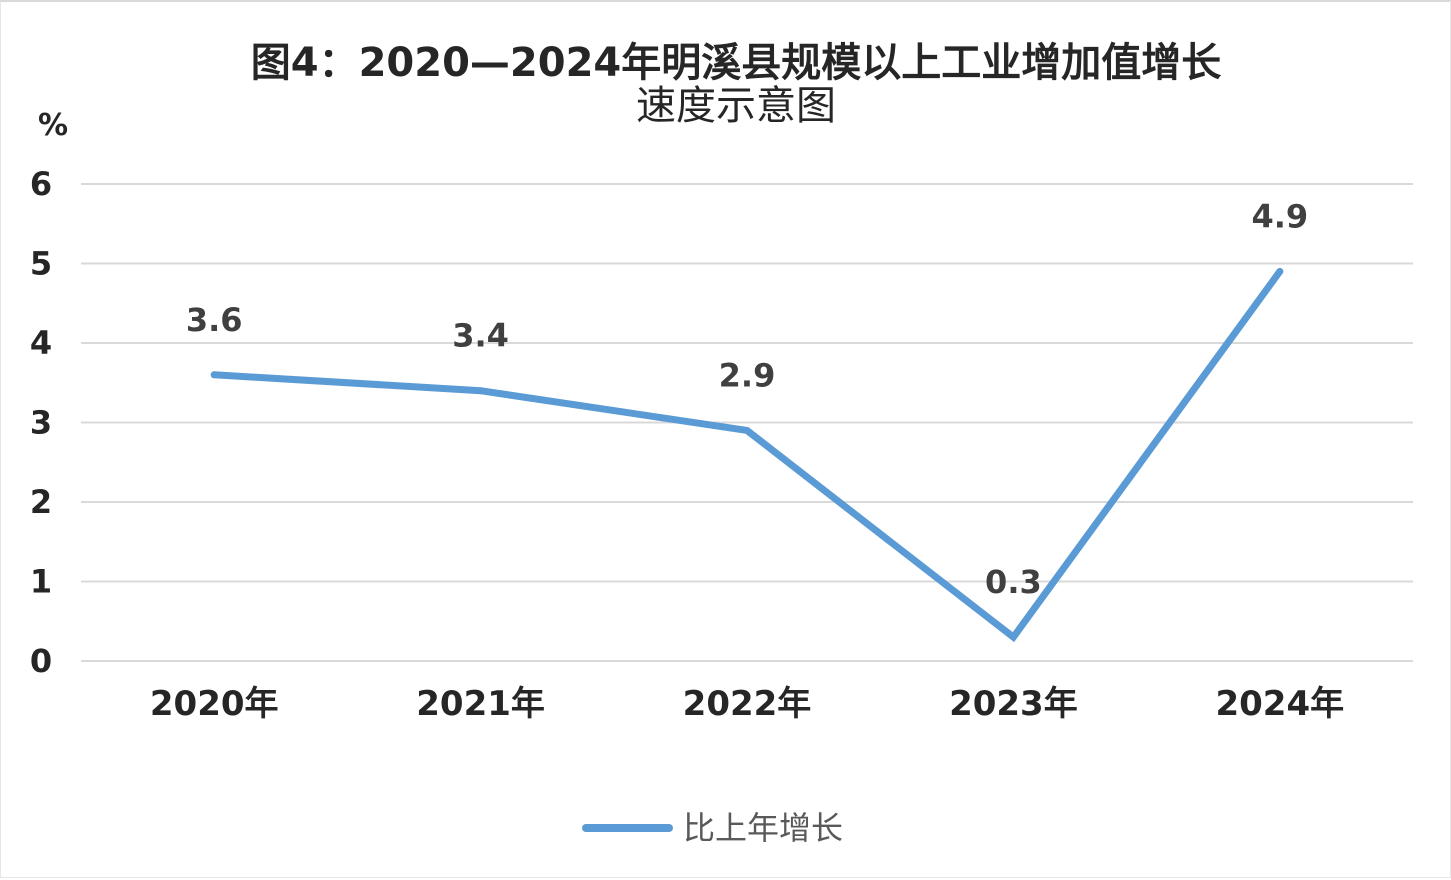 Image resolution: width=1451 pixels, height=880 pixels. Describe the element at coordinates (214, 320) in the screenshot. I see `data-label: 3.6` at that location.